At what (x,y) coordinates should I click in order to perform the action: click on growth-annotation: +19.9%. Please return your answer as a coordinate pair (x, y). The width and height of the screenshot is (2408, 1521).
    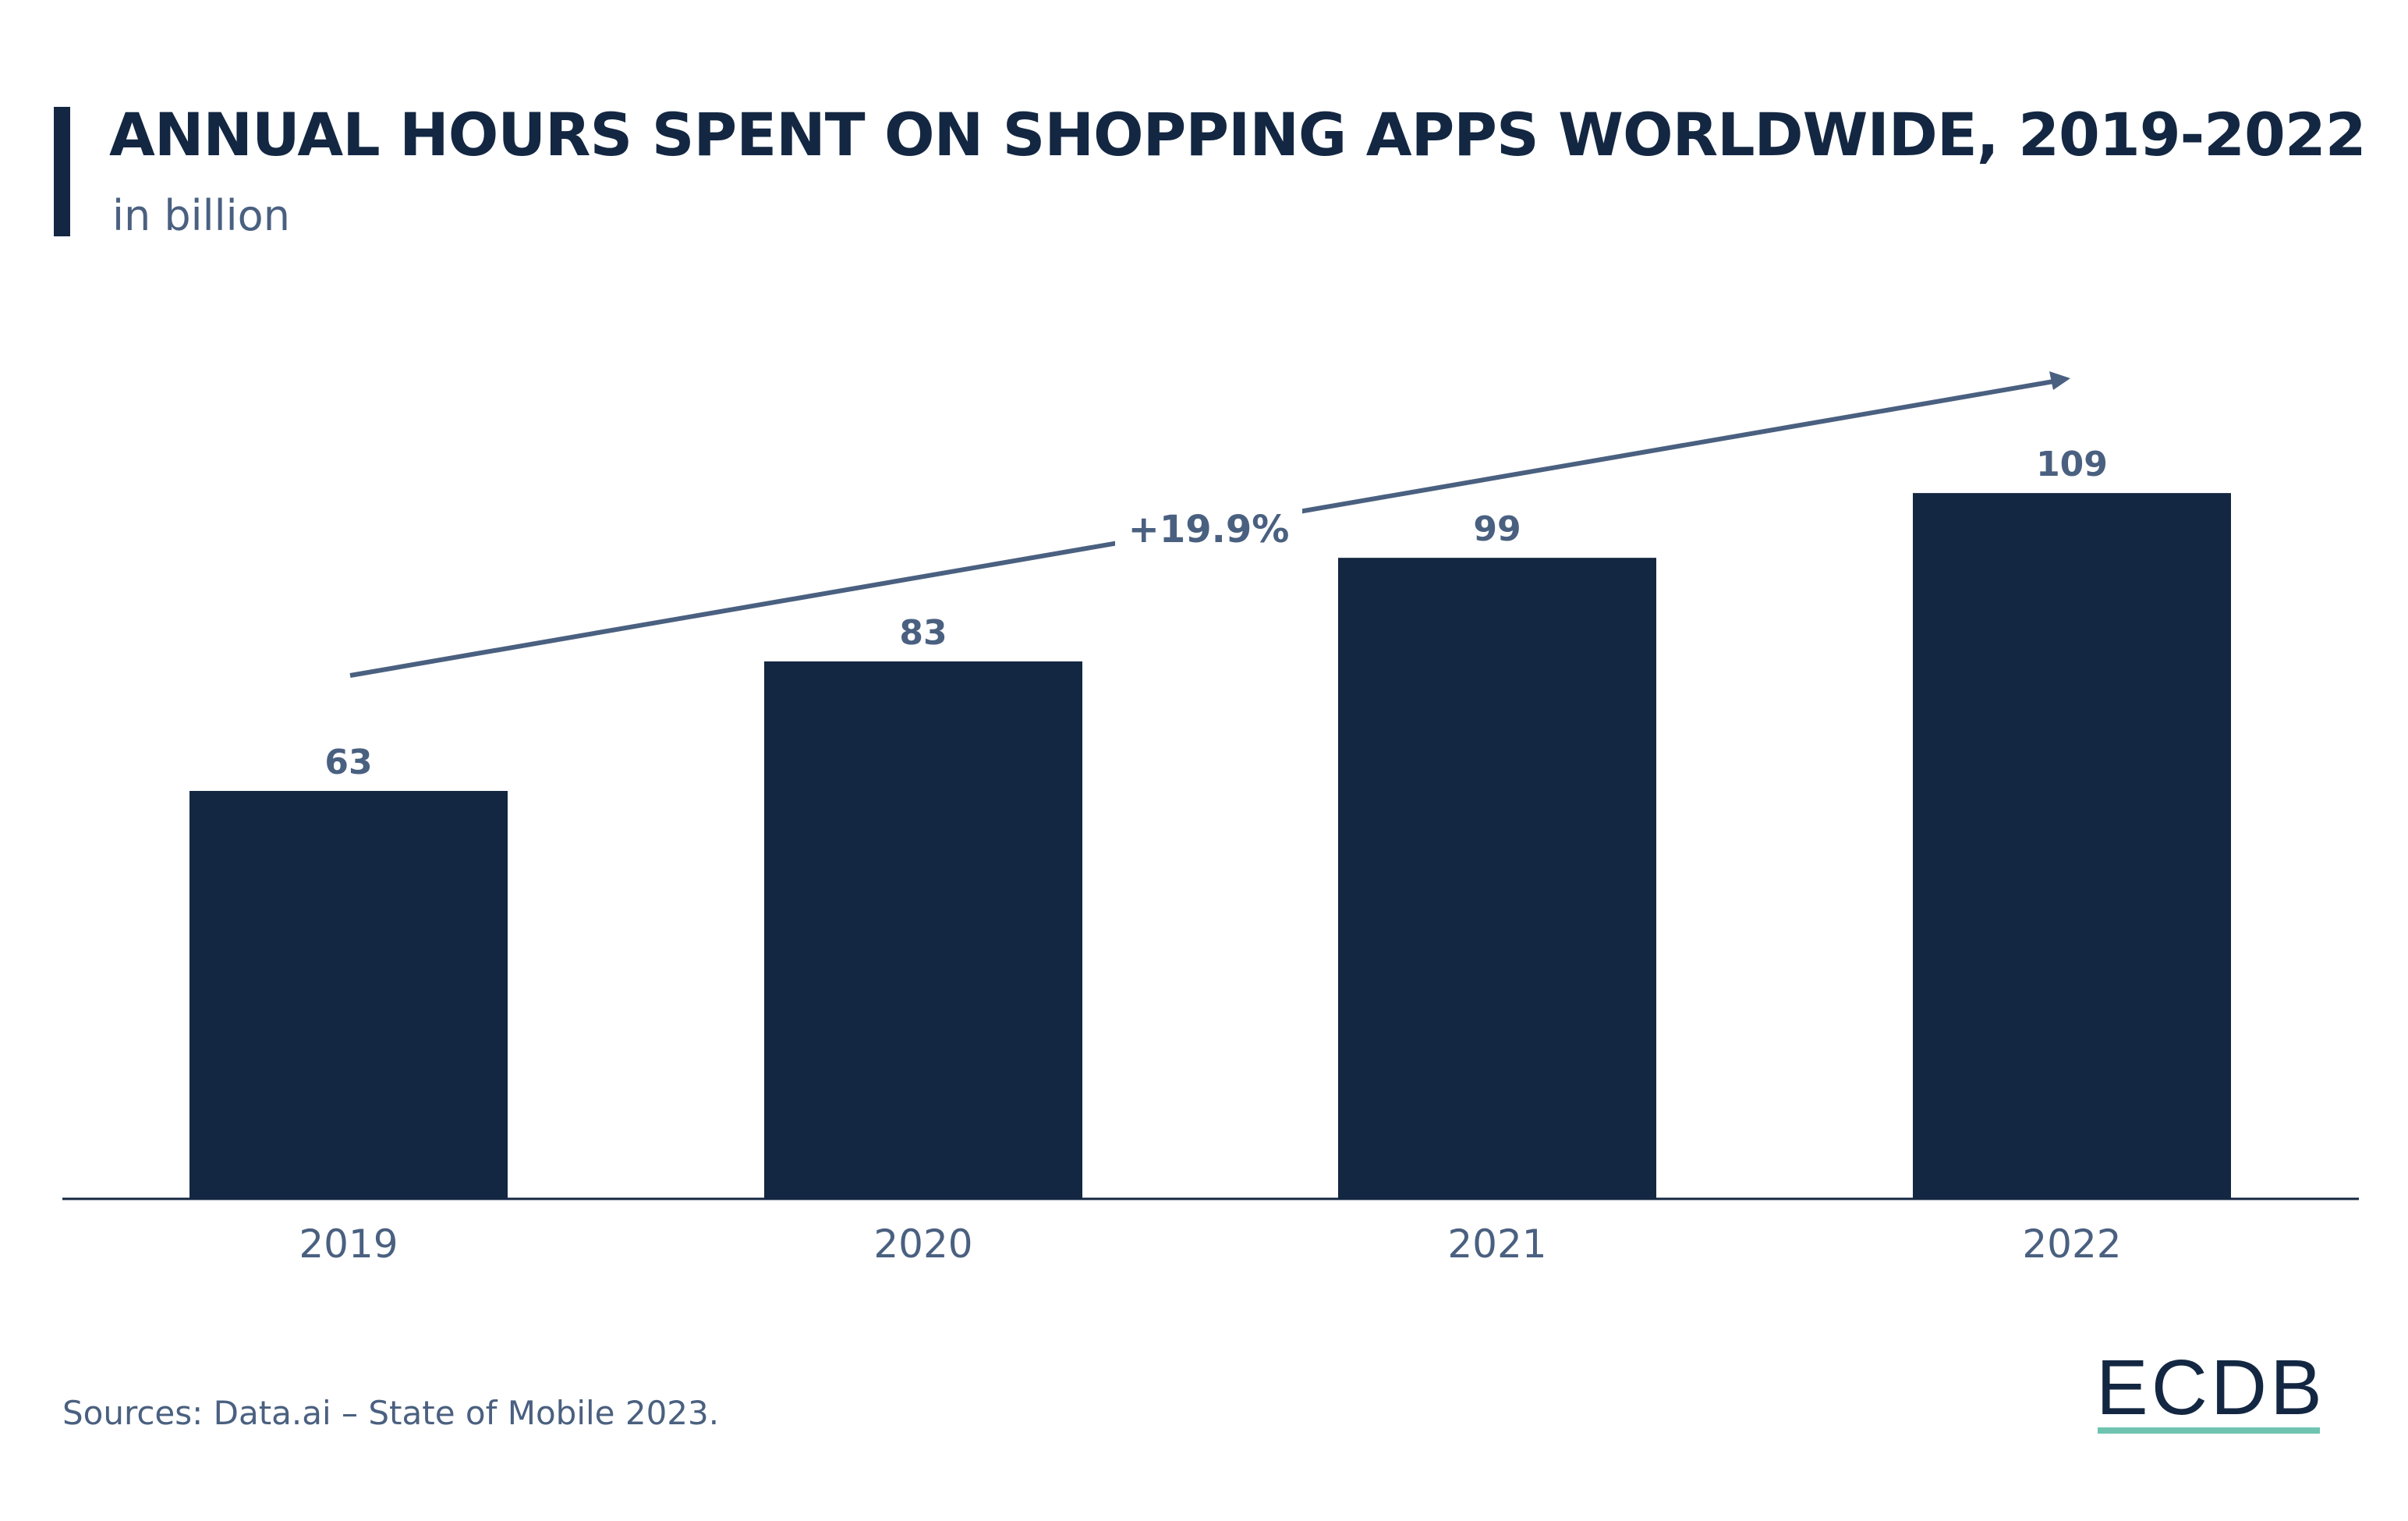
    Looking at the image, I should click on (1209, 530).